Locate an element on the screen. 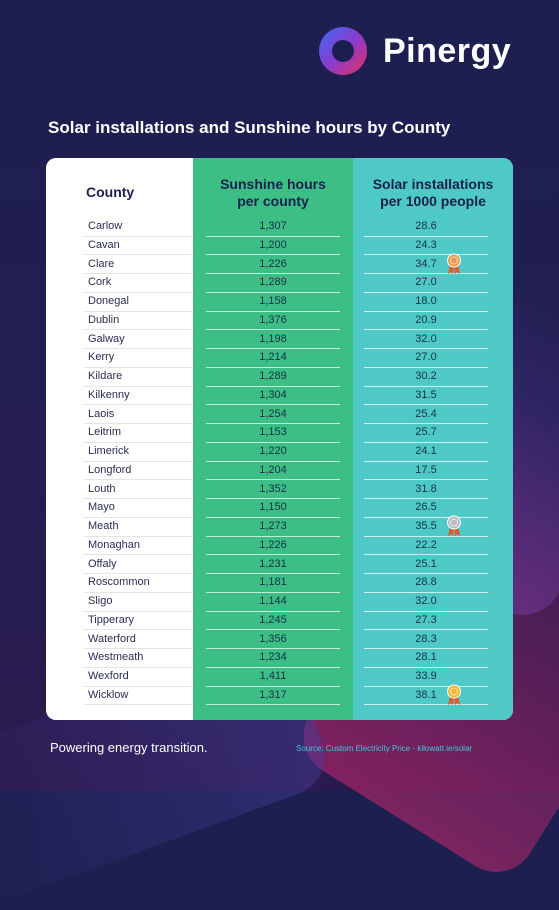  county-cell: Monaghan is located at coordinates (114, 544).